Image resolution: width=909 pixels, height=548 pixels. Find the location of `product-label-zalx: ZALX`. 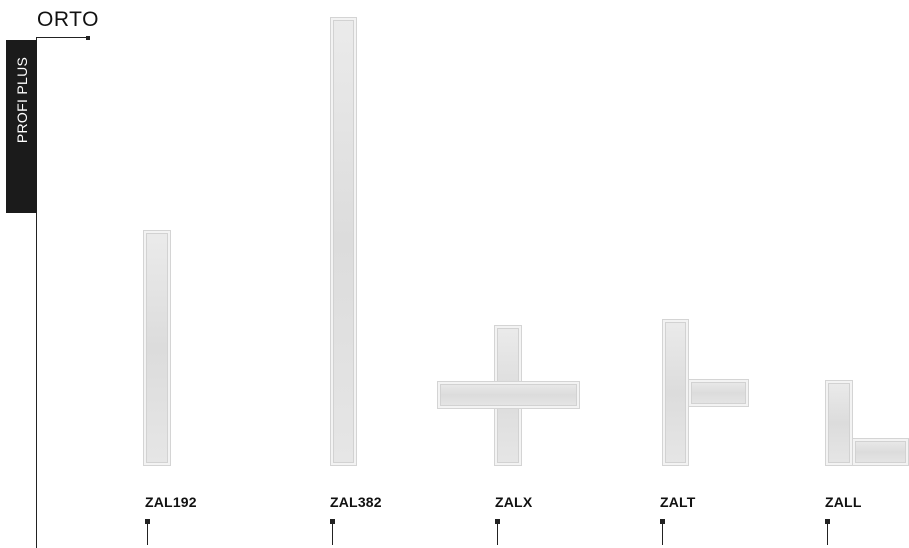

product-label-zalx: ZALX is located at coordinates (514, 502).